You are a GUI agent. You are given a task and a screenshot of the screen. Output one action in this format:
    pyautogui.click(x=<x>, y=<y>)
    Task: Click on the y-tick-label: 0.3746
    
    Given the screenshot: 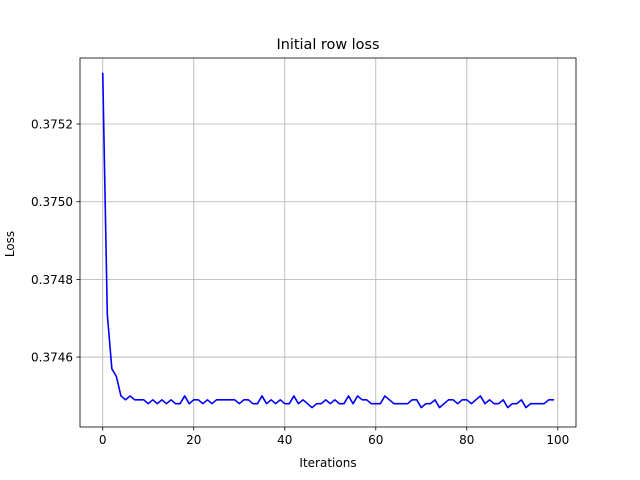 What is the action you would take?
    pyautogui.click(x=52, y=358)
    